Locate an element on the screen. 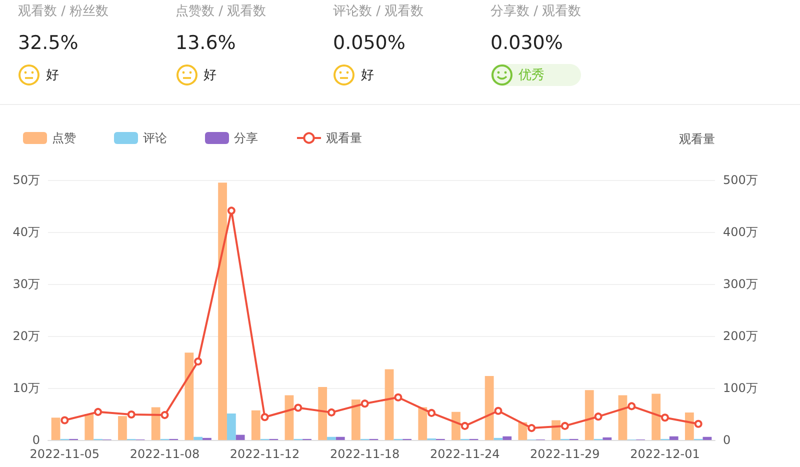 The image size is (800, 467). y-tick-label: 40万 is located at coordinates (26, 232).